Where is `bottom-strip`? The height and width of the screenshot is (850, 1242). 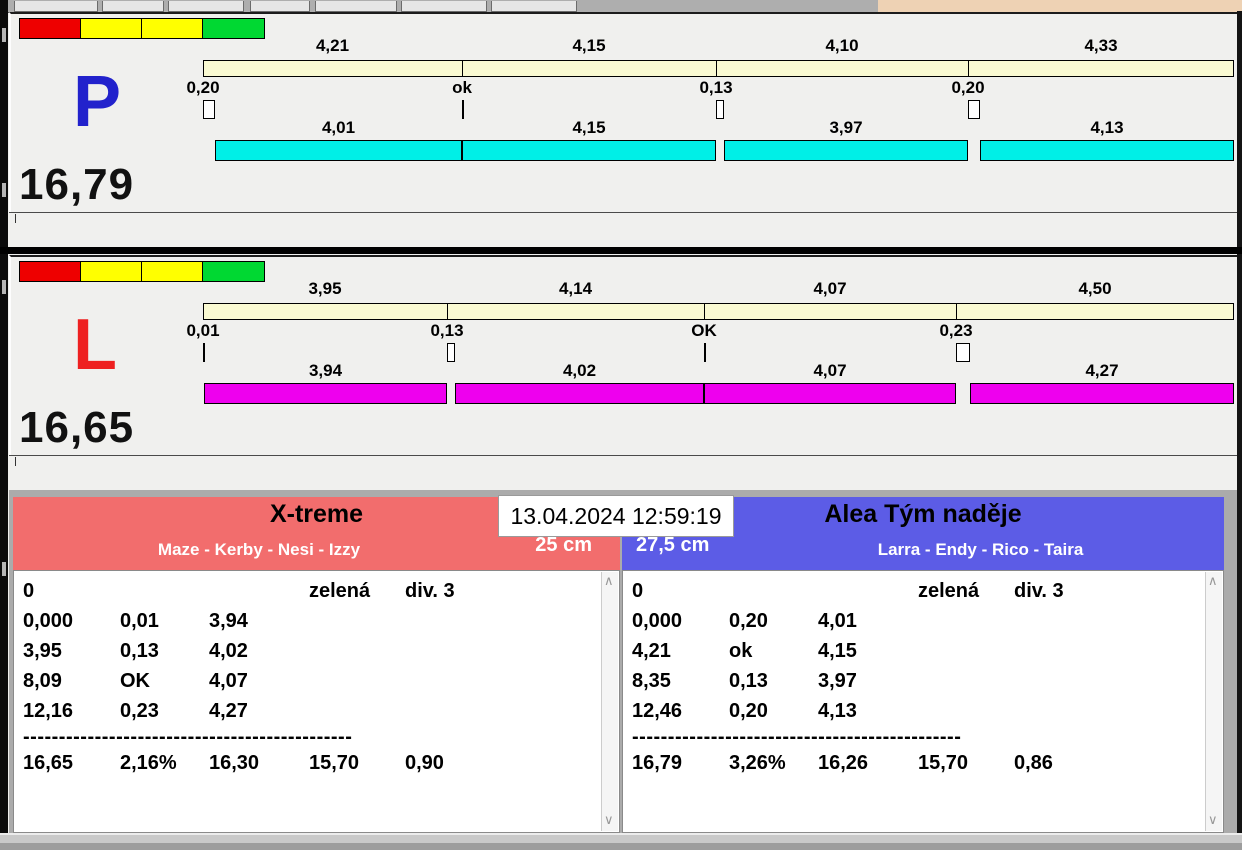
bottom-strip is located at coordinates (621, 838).